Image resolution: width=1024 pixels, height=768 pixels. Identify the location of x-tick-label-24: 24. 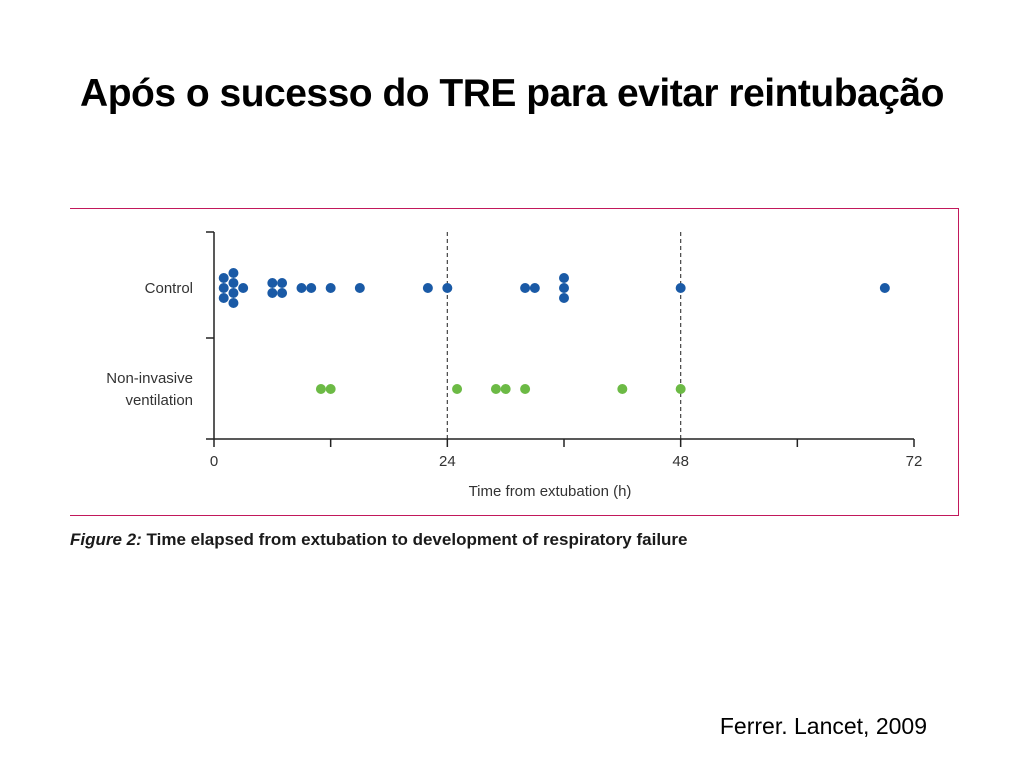
(447, 461).